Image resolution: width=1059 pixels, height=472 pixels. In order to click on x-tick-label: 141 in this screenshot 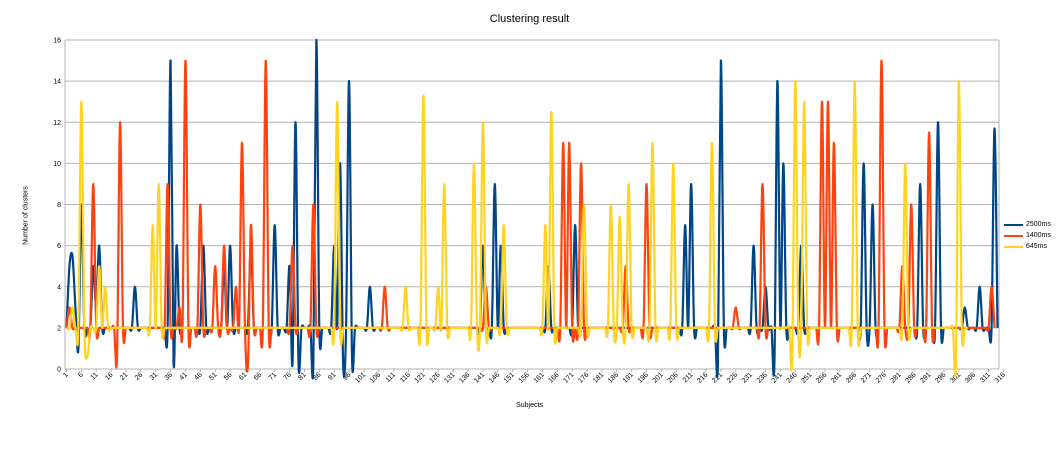, I will do `click(479, 377)`.